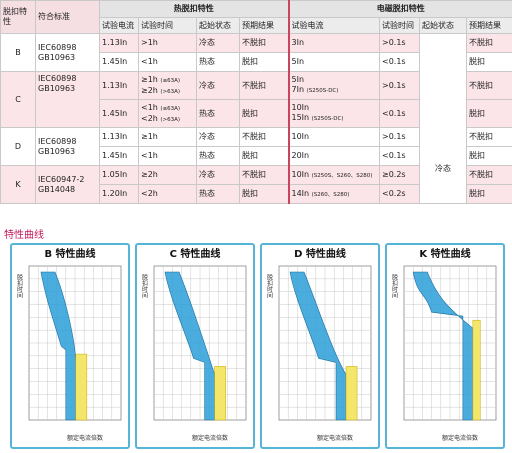 This screenshot has width=512, height=453. What do you see at coordinates (149, 90) in the screenshot?
I see `tt-line: ≥2h` at bounding box center [149, 90].